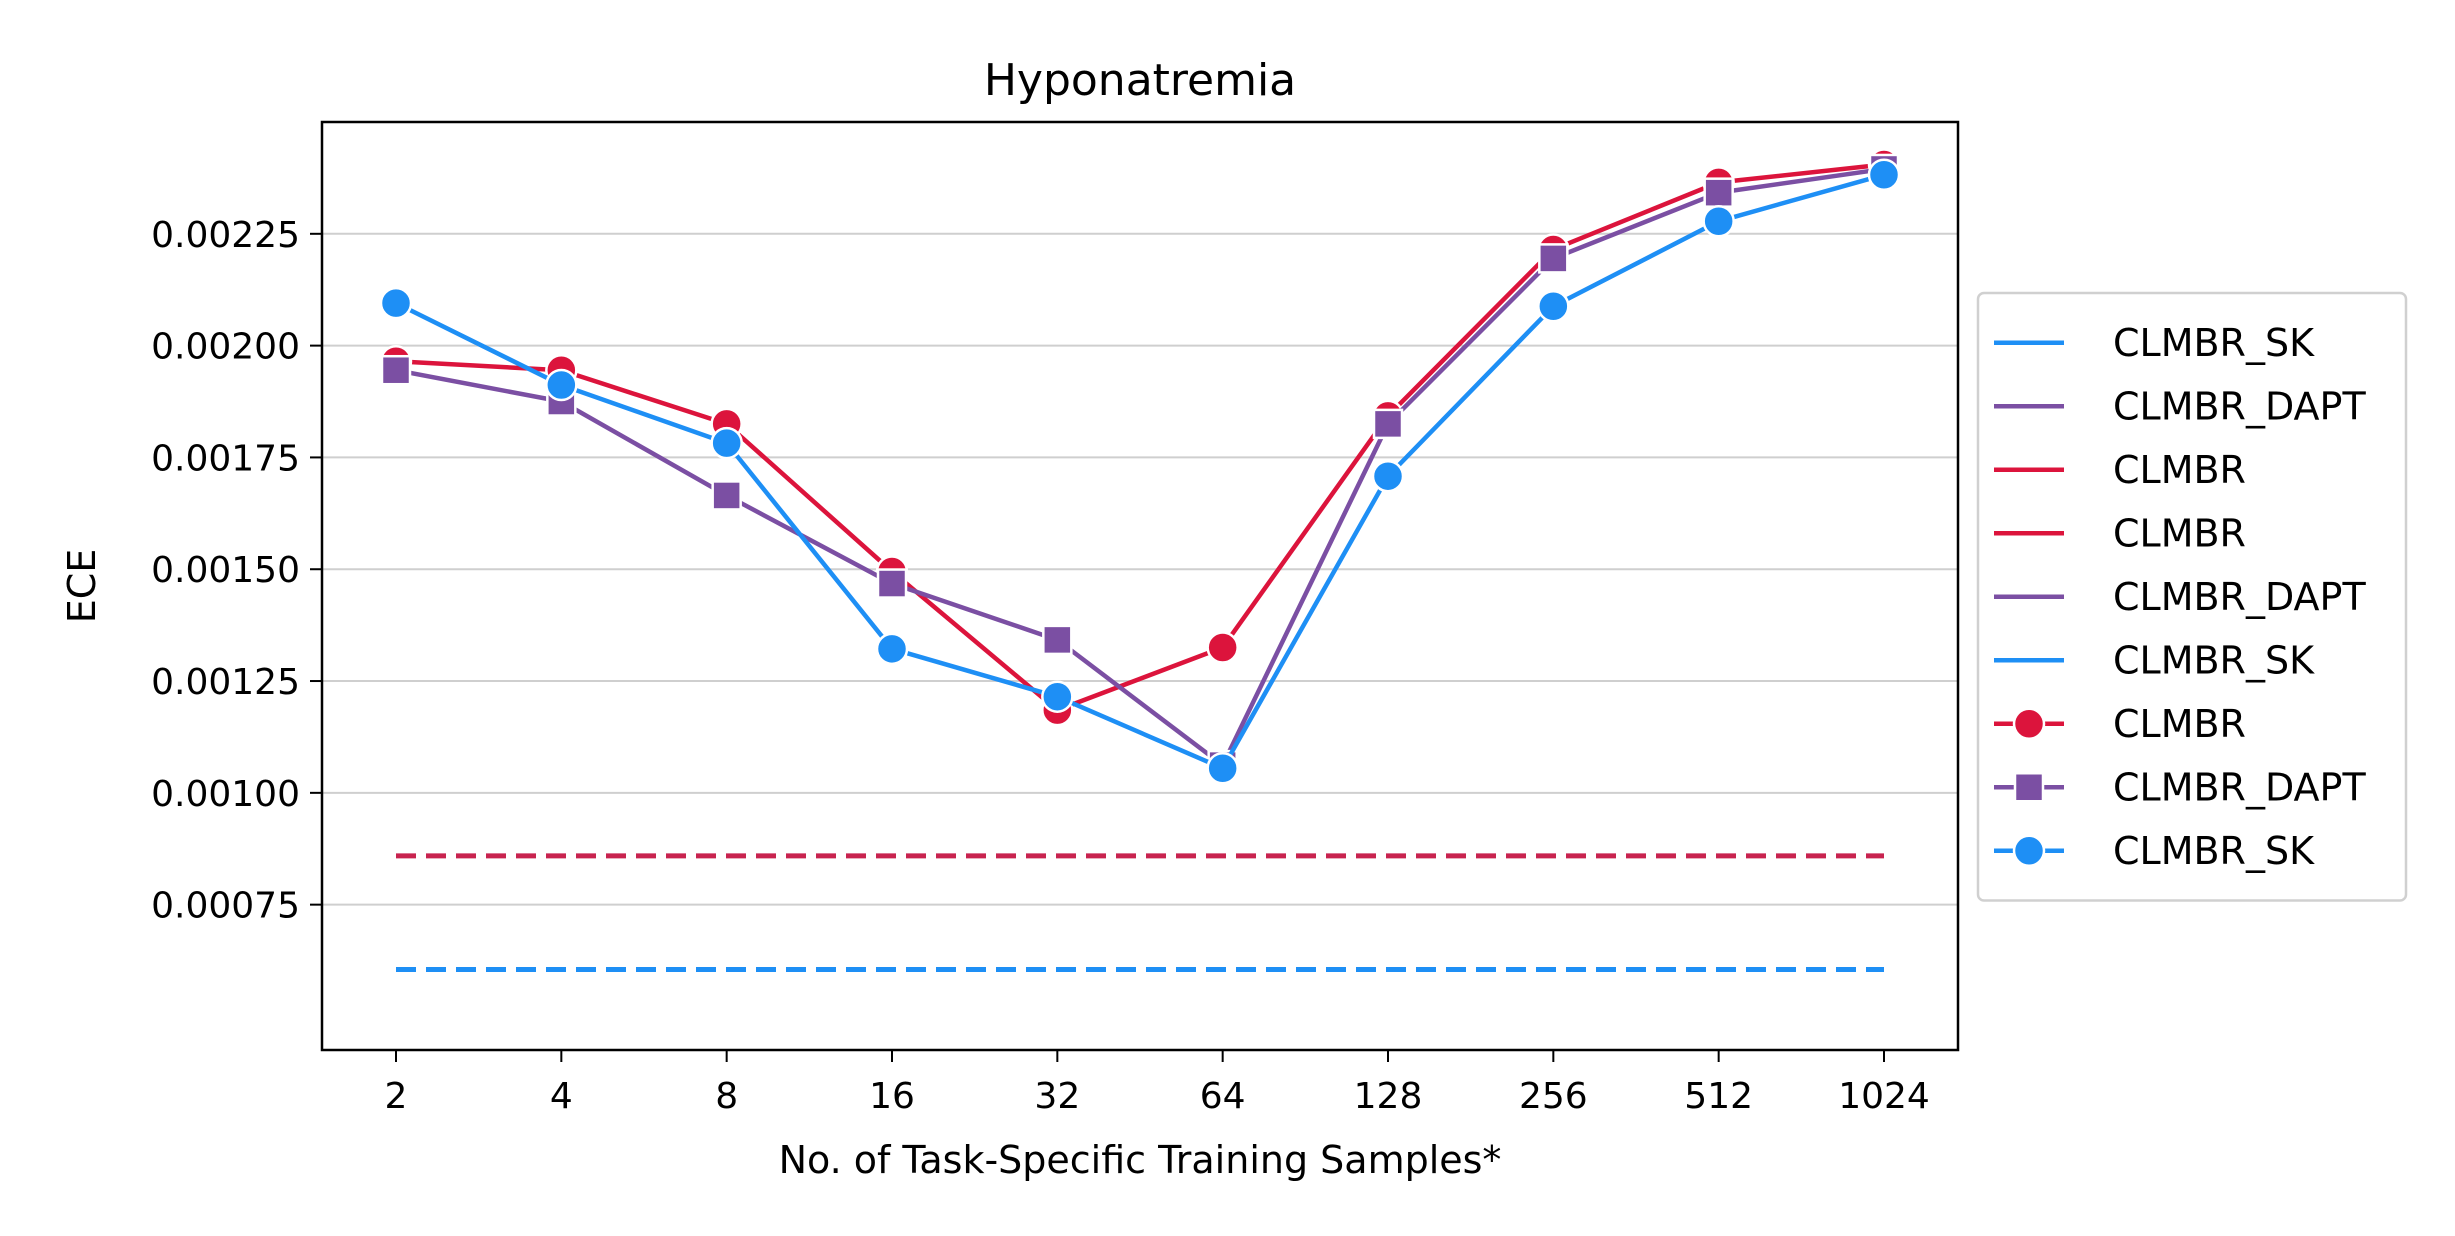 The width and height of the screenshot is (2455, 1236). I want to click on y-tick-label: 0.00075, so click(225, 906).